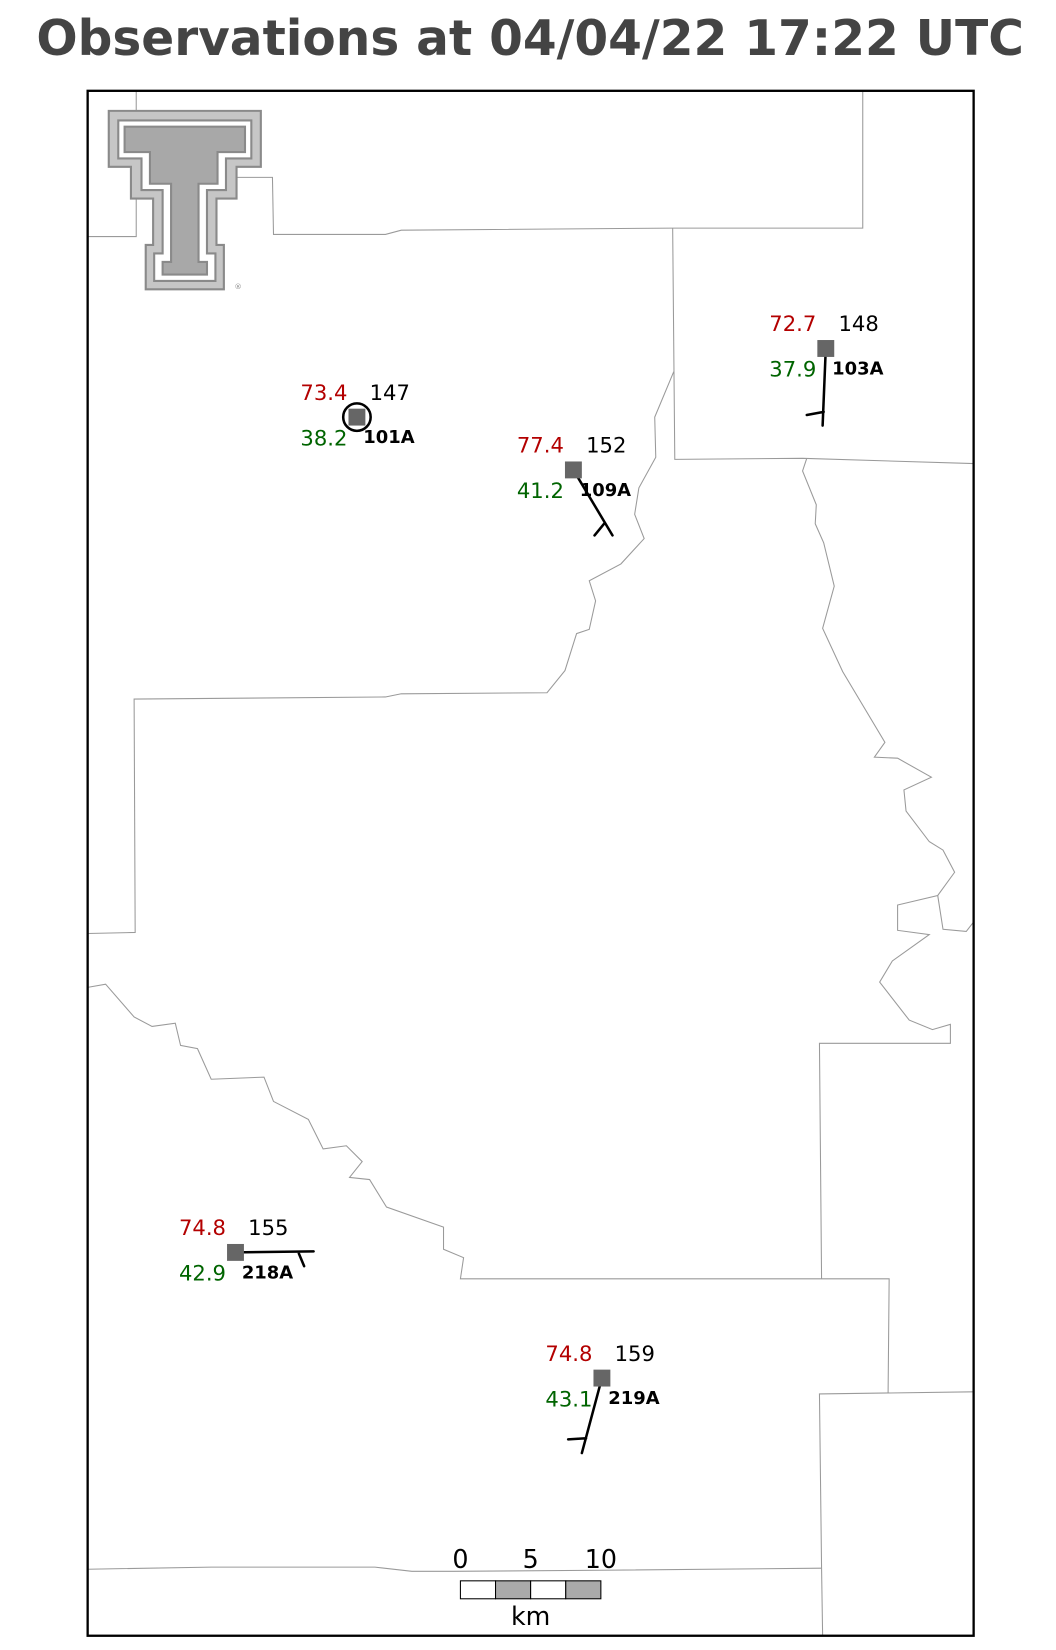  What do you see at coordinates (606, 445) in the screenshot?
I see `pressure: 152` at bounding box center [606, 445].